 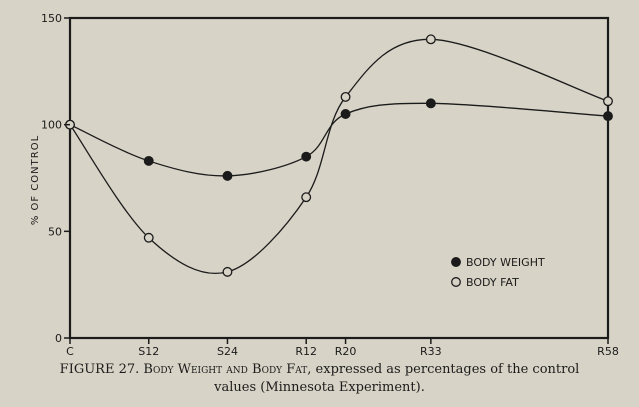 I want to click on figure-caption-line-2: values (Minnesota Experiment)., so click(x=319, y=387).